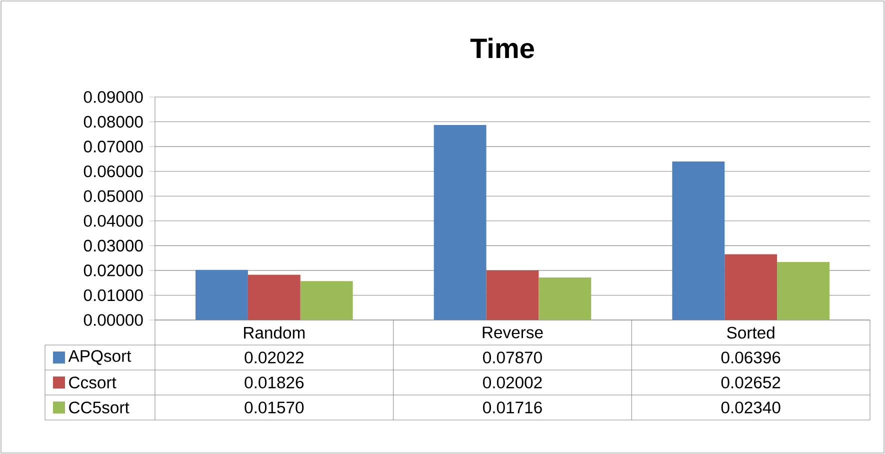 The height and width of the screenshot is (454, 885). Describe the element at coordinates (274, 408) in the screenshot. I see `data-label: 0.01570` at that location.